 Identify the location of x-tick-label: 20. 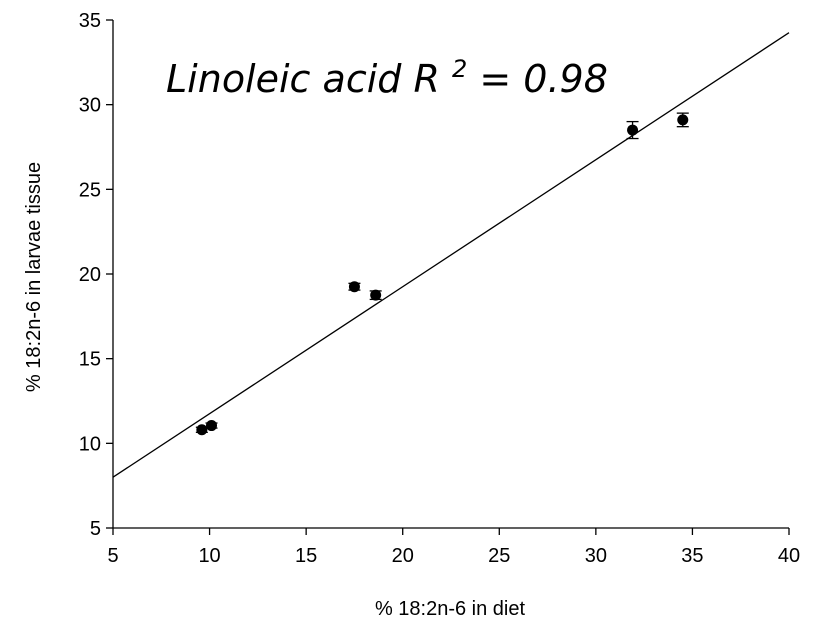
(403, 556).